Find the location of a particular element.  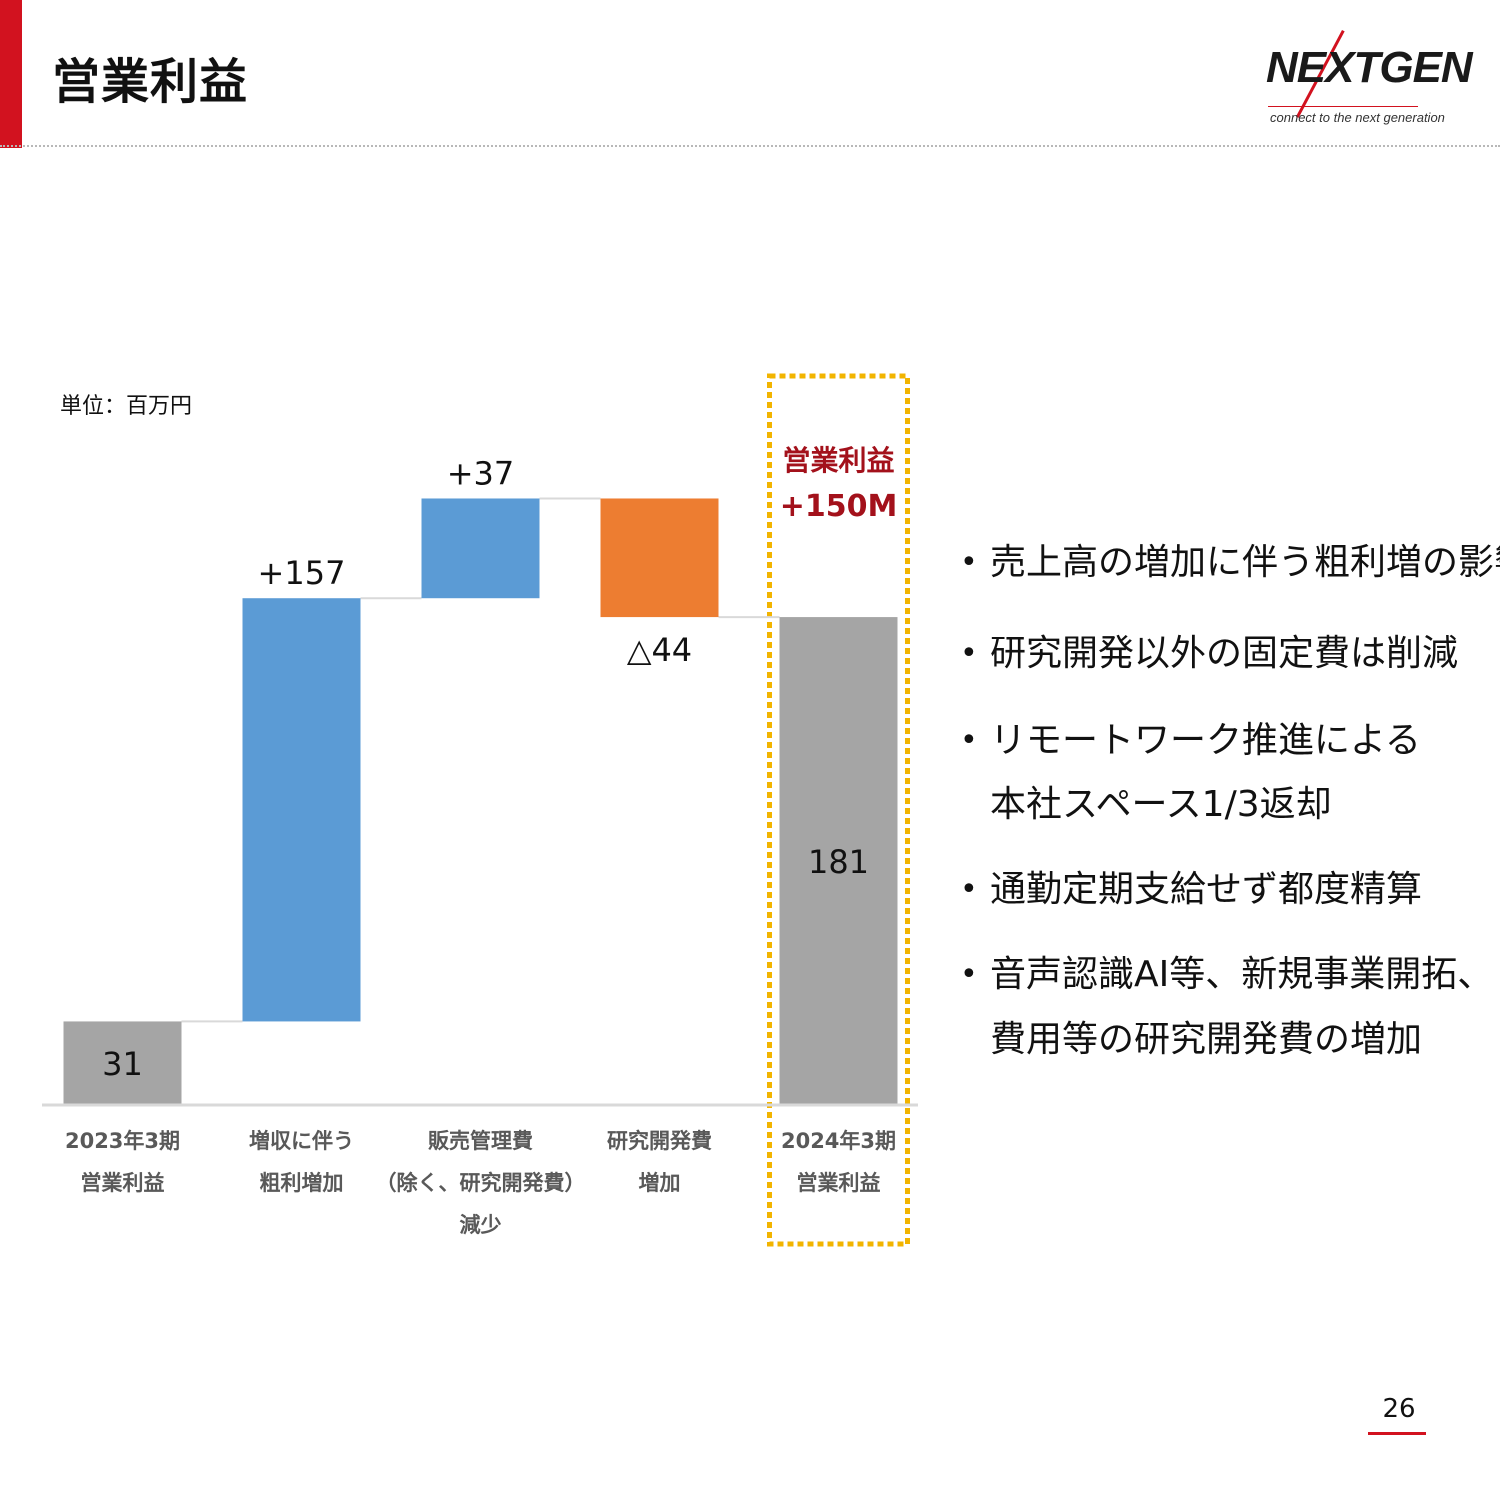

x-tick-label: 2023年3期 is located at coordinates (122, 1141).